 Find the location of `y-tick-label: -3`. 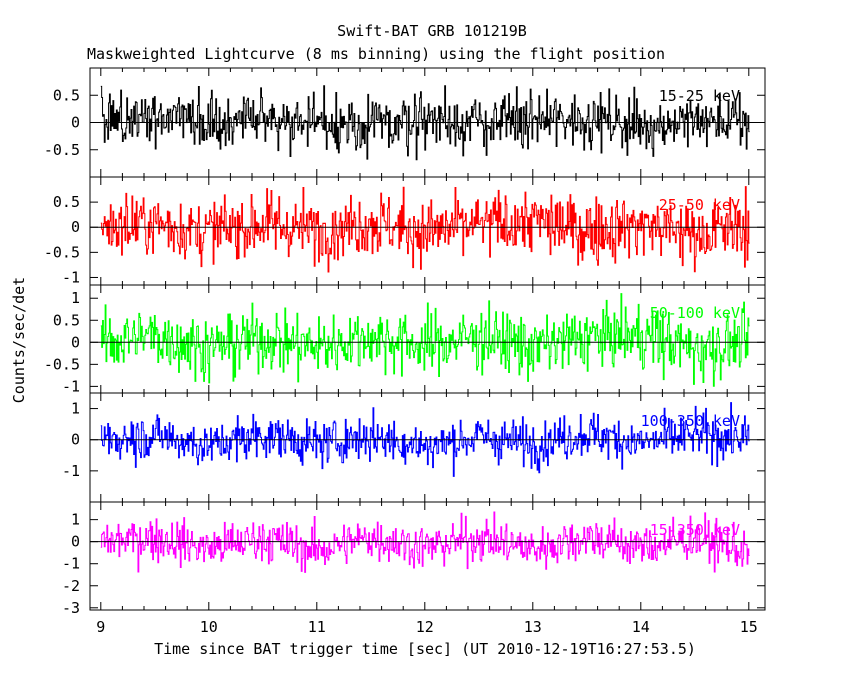

y-tick-label: -3 is located at coordinates (71, 608).